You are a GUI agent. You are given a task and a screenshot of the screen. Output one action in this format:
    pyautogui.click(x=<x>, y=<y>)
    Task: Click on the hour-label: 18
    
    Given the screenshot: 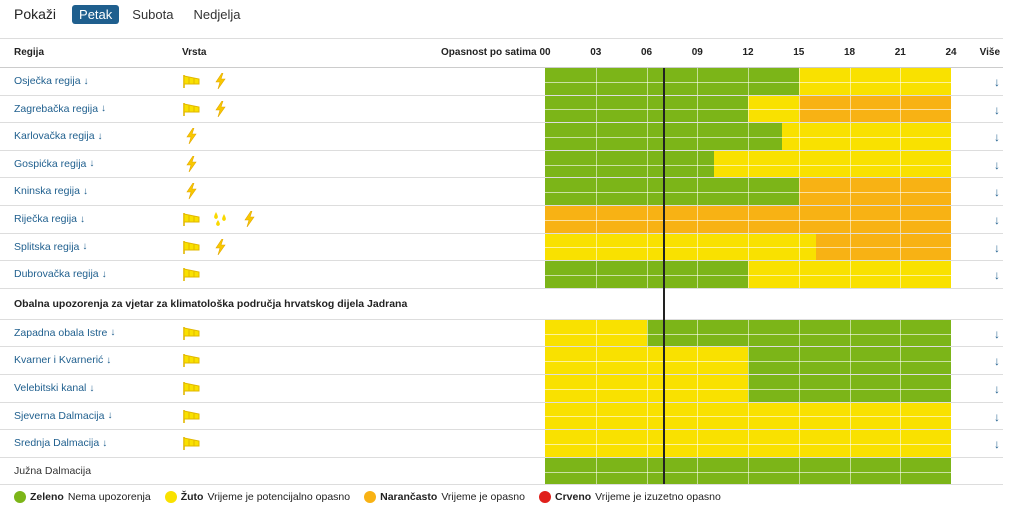 What is the action you would take?
    pyautogui.click(x=849, y=52)
    